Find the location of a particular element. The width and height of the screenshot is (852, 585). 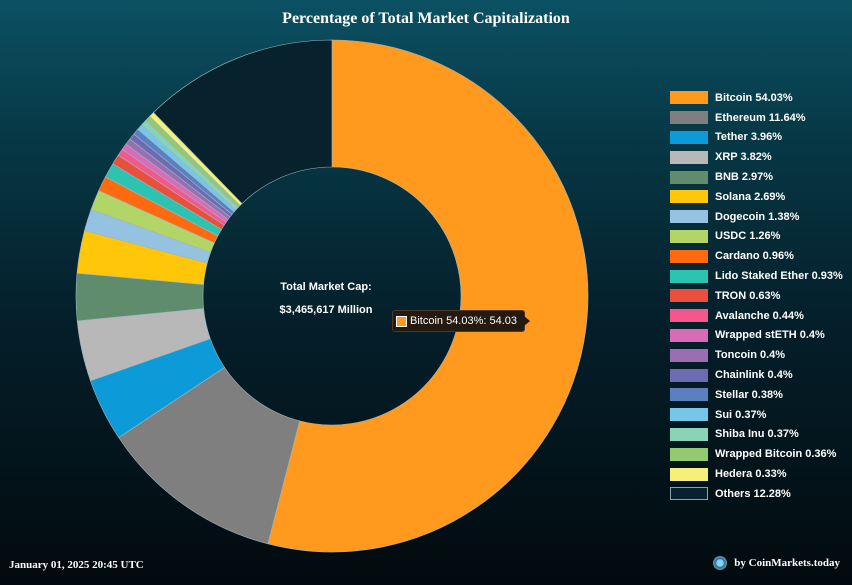

coinmarkets-logo-icon is located at coordinates (720, 563).